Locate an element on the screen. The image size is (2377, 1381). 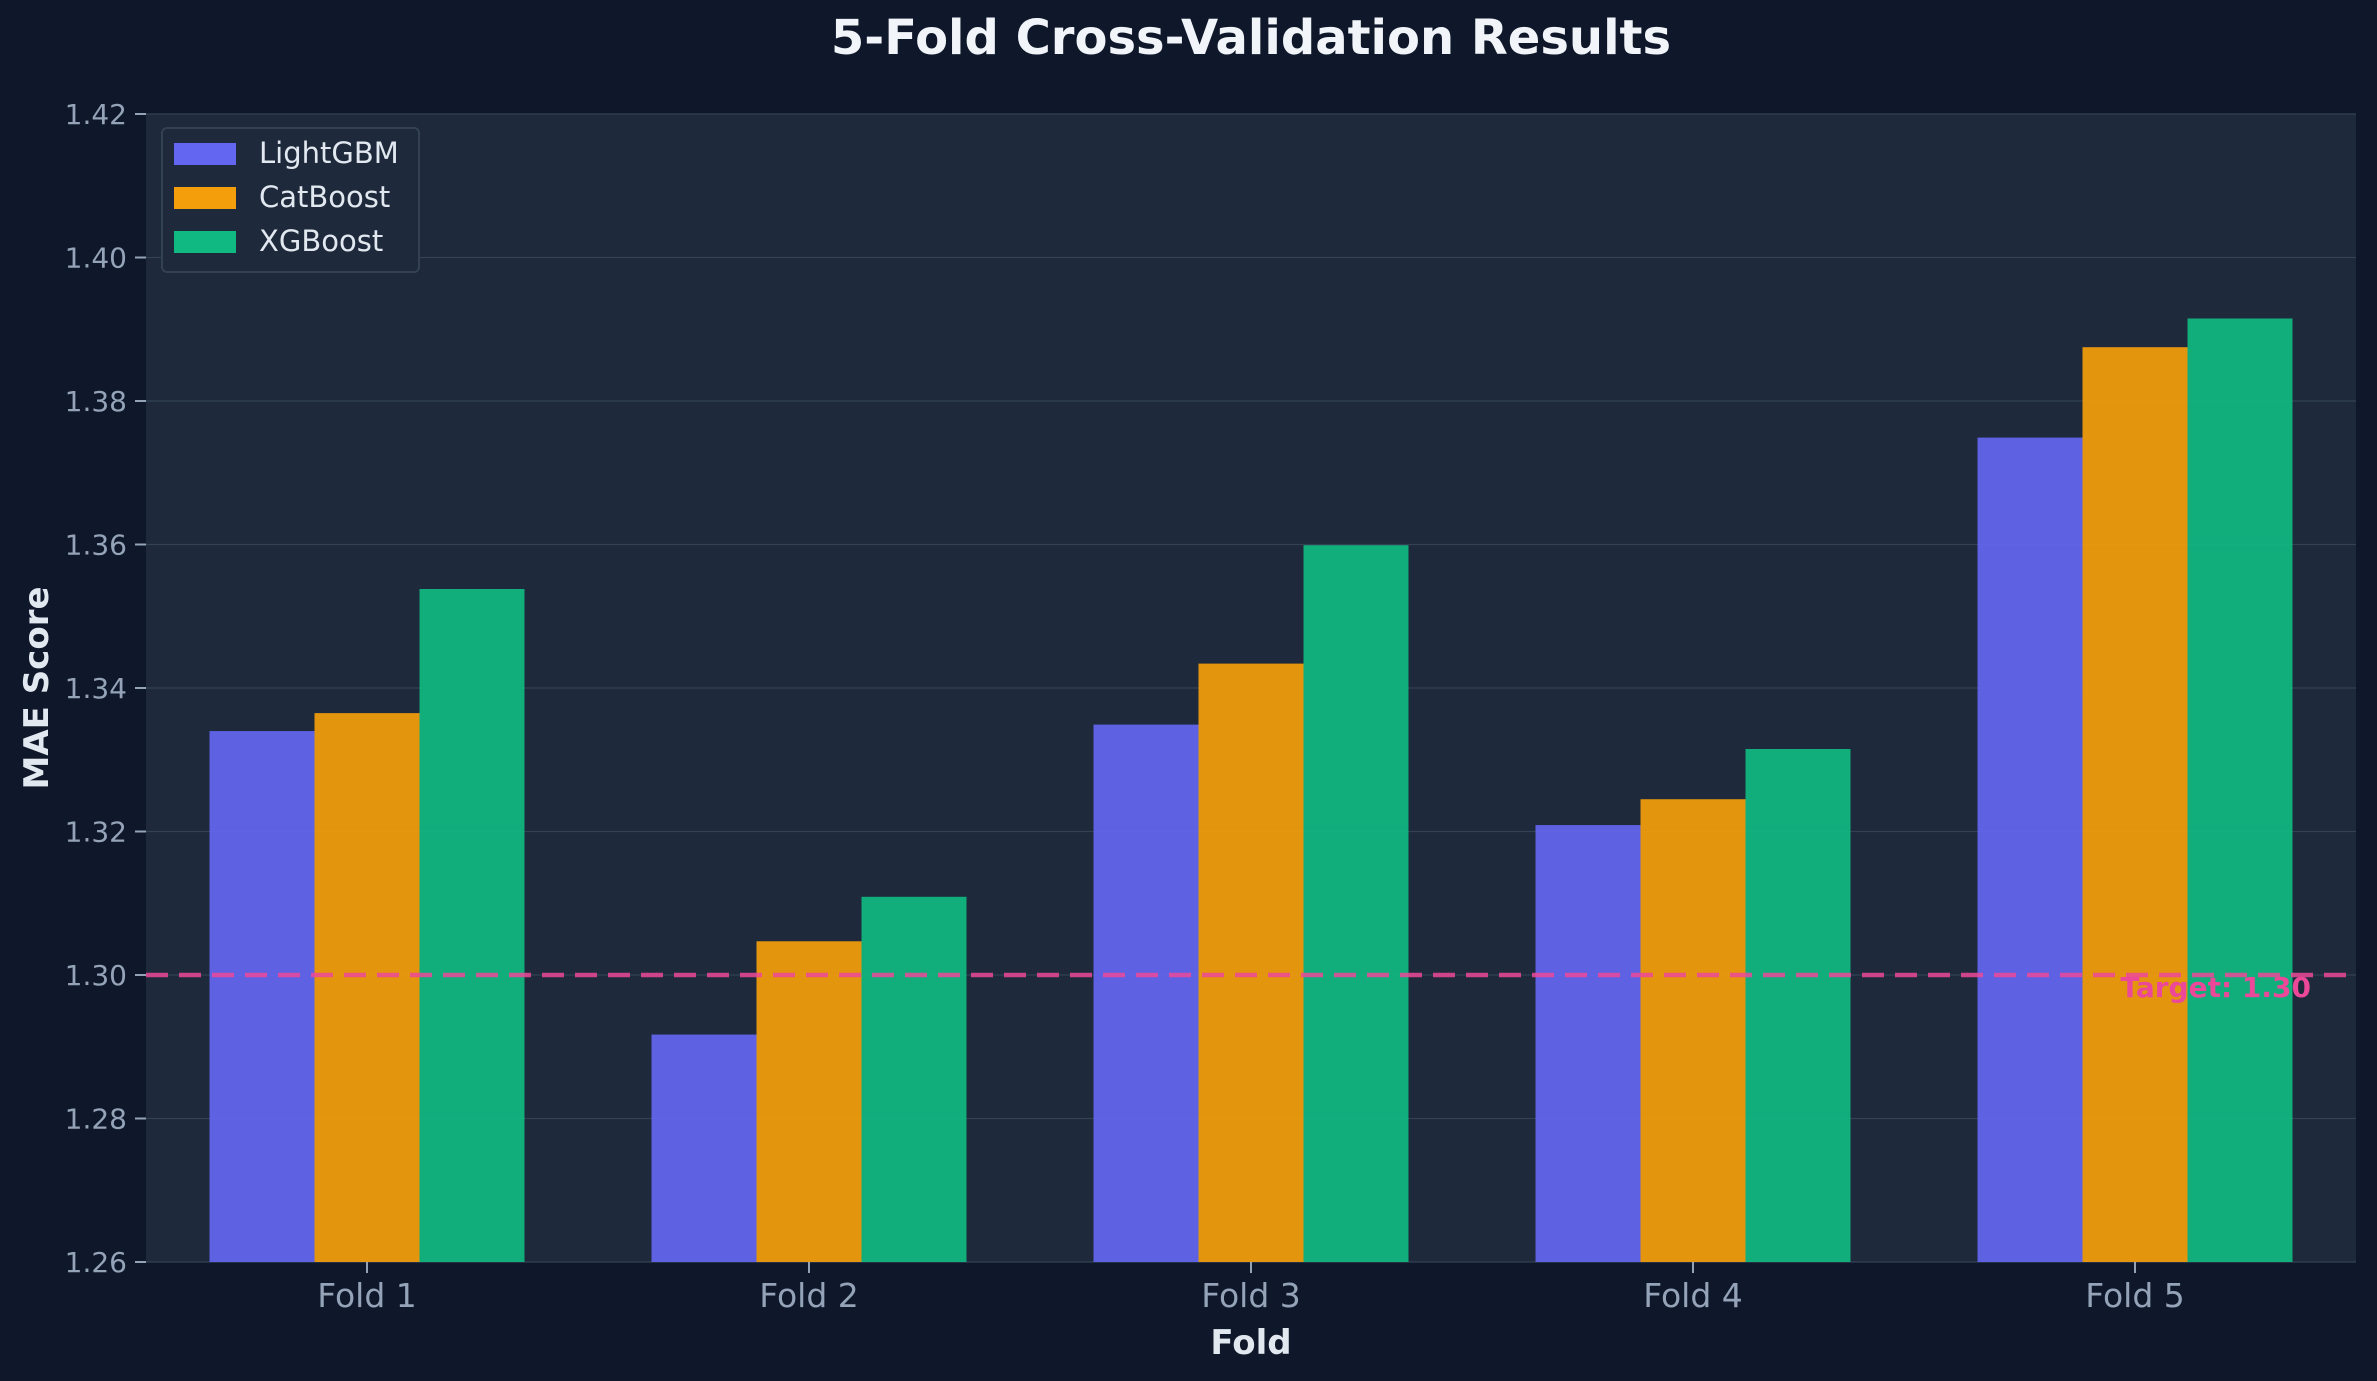
y-tick-label: 1.32 is located at coordinates (96, 832).